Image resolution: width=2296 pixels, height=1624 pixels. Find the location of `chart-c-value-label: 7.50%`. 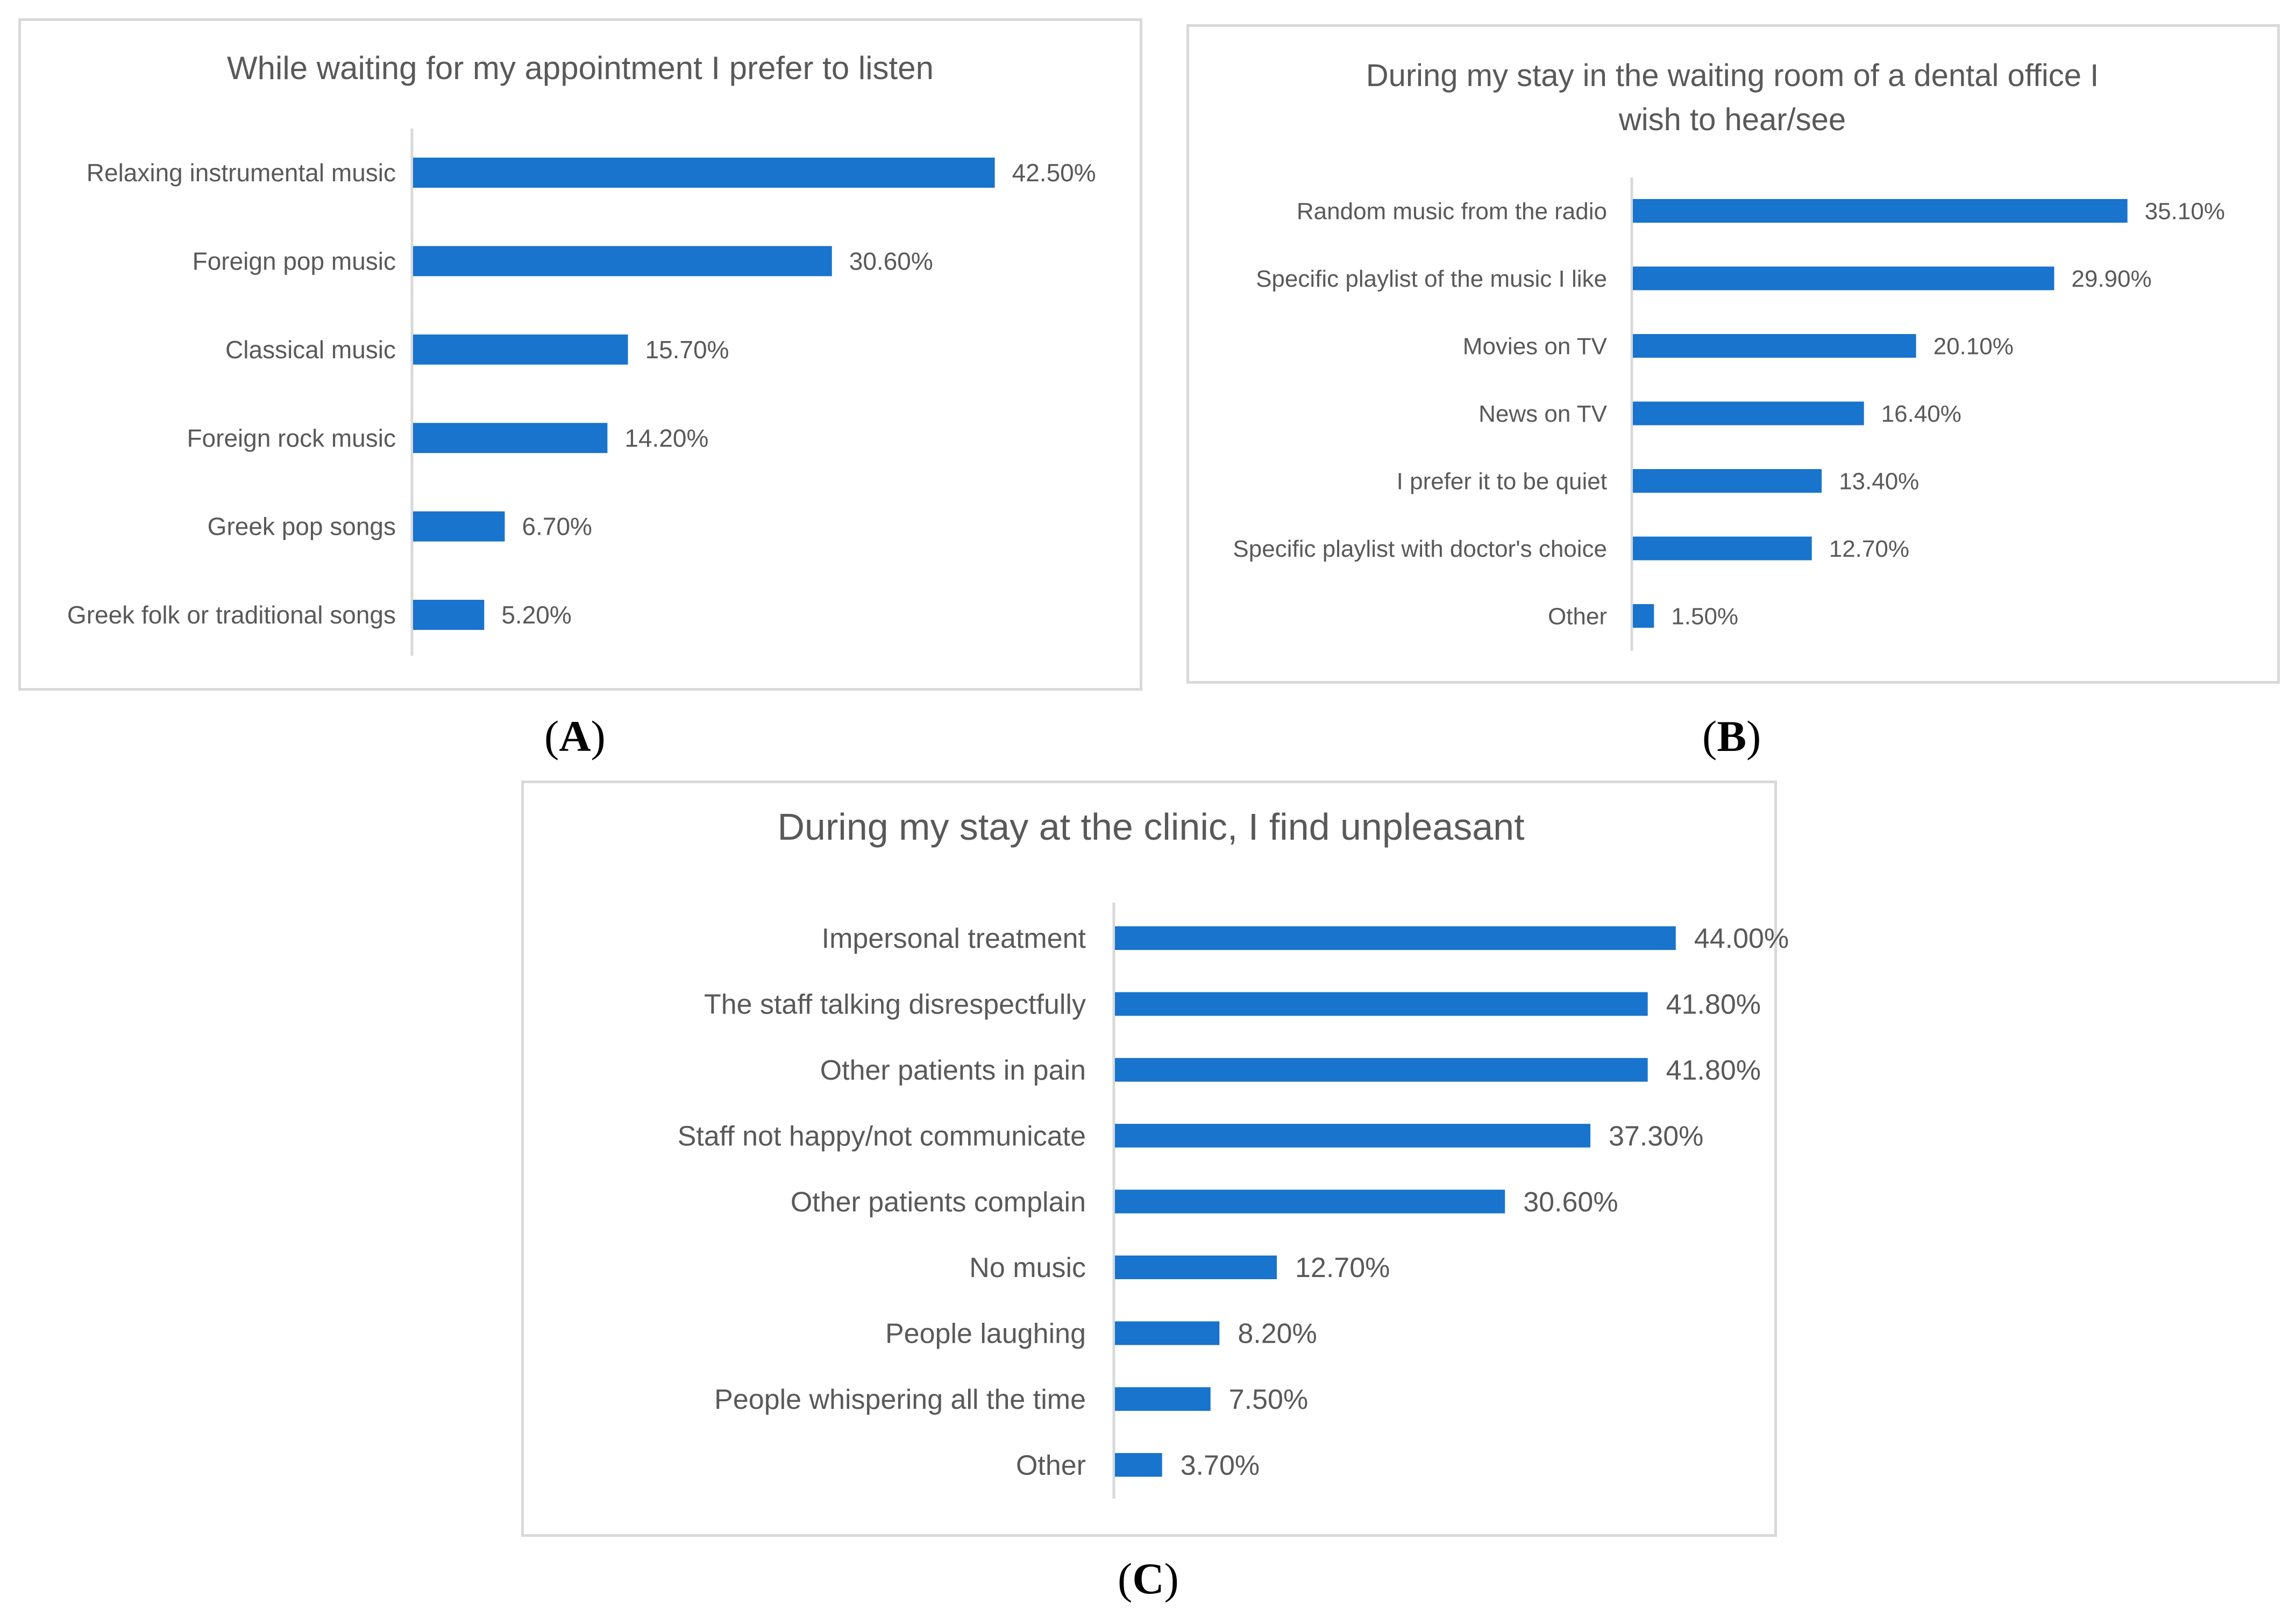

chart-c-value-label: 7.50% is located at coordinates (1268, 1400).